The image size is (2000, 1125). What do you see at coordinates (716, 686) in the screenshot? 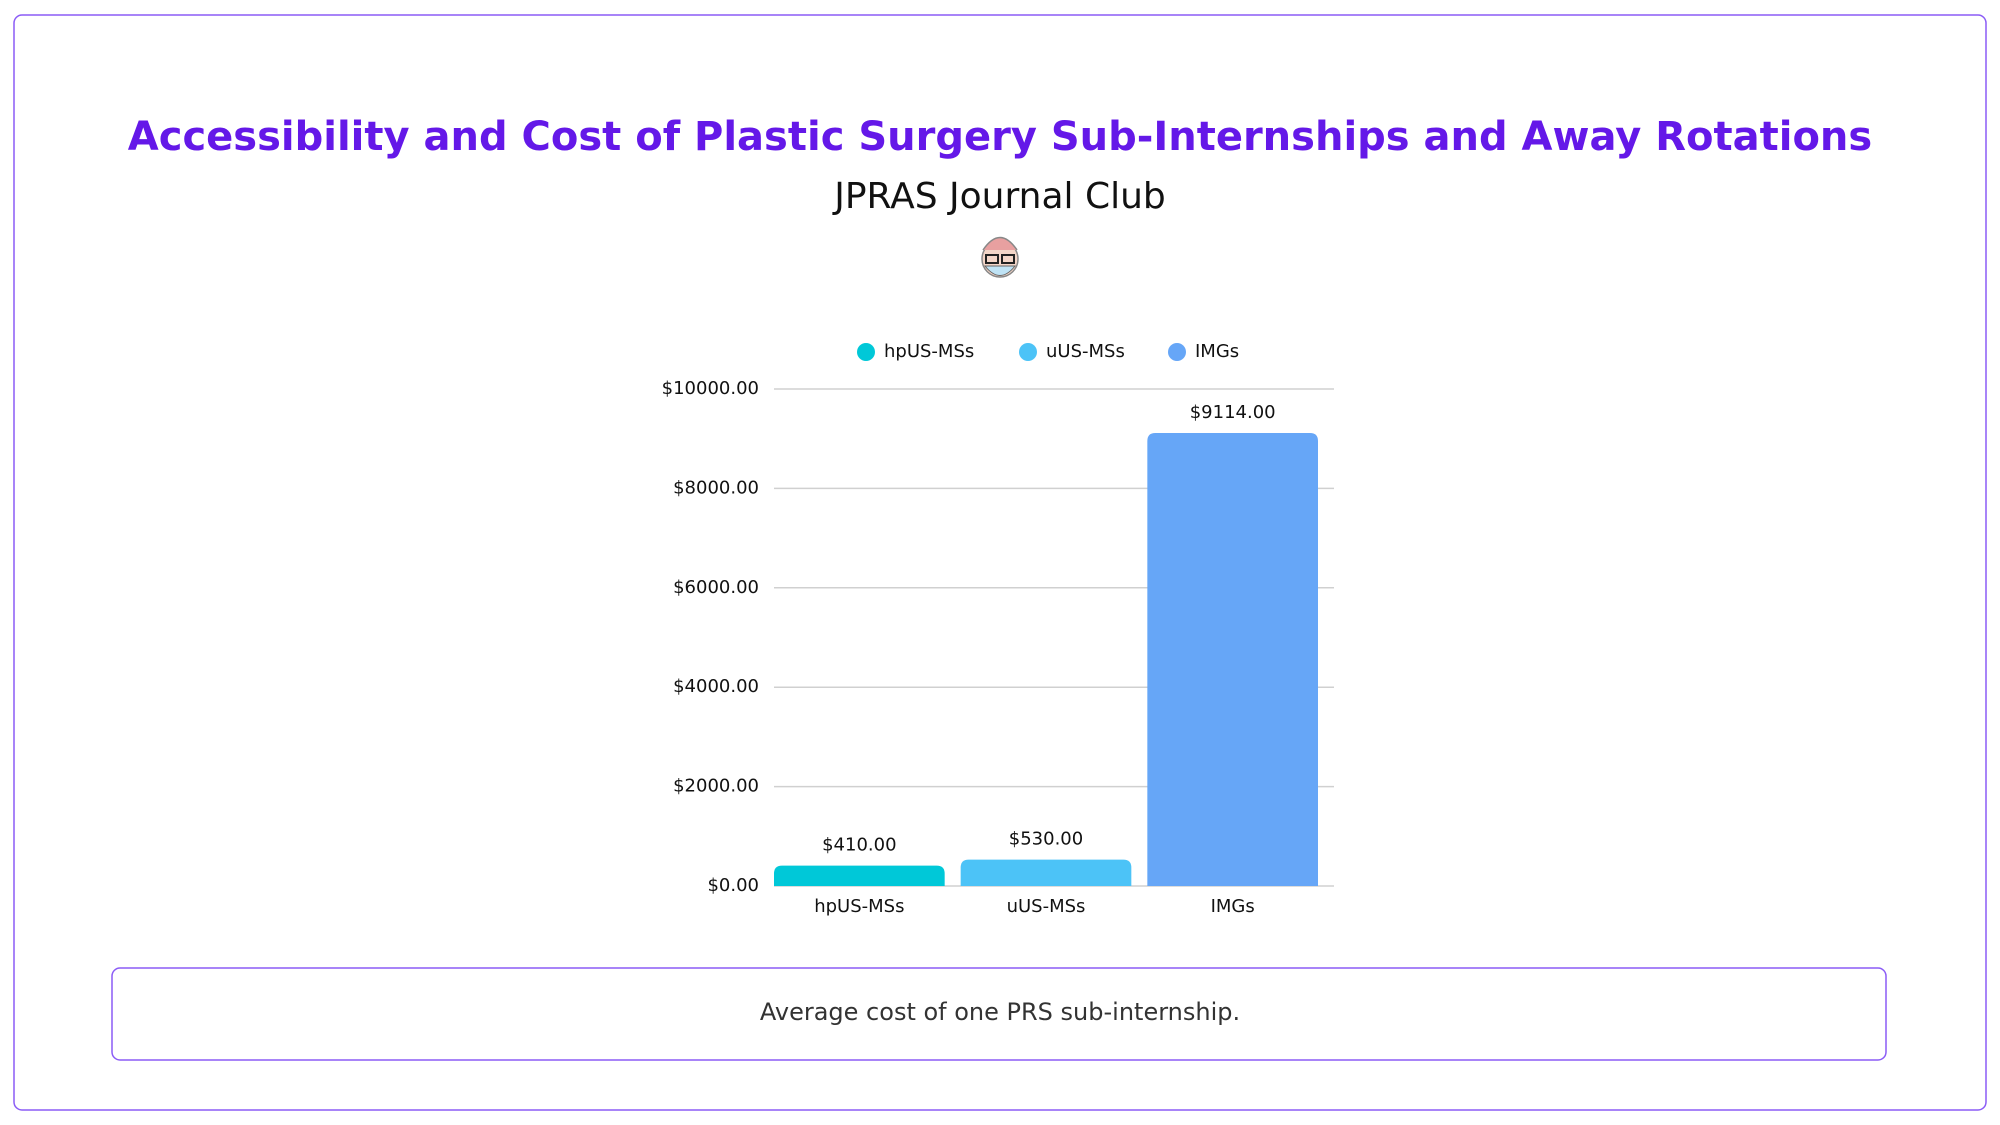
I see `y-tick-label: $4000.00` at bounding box center [716, 686].